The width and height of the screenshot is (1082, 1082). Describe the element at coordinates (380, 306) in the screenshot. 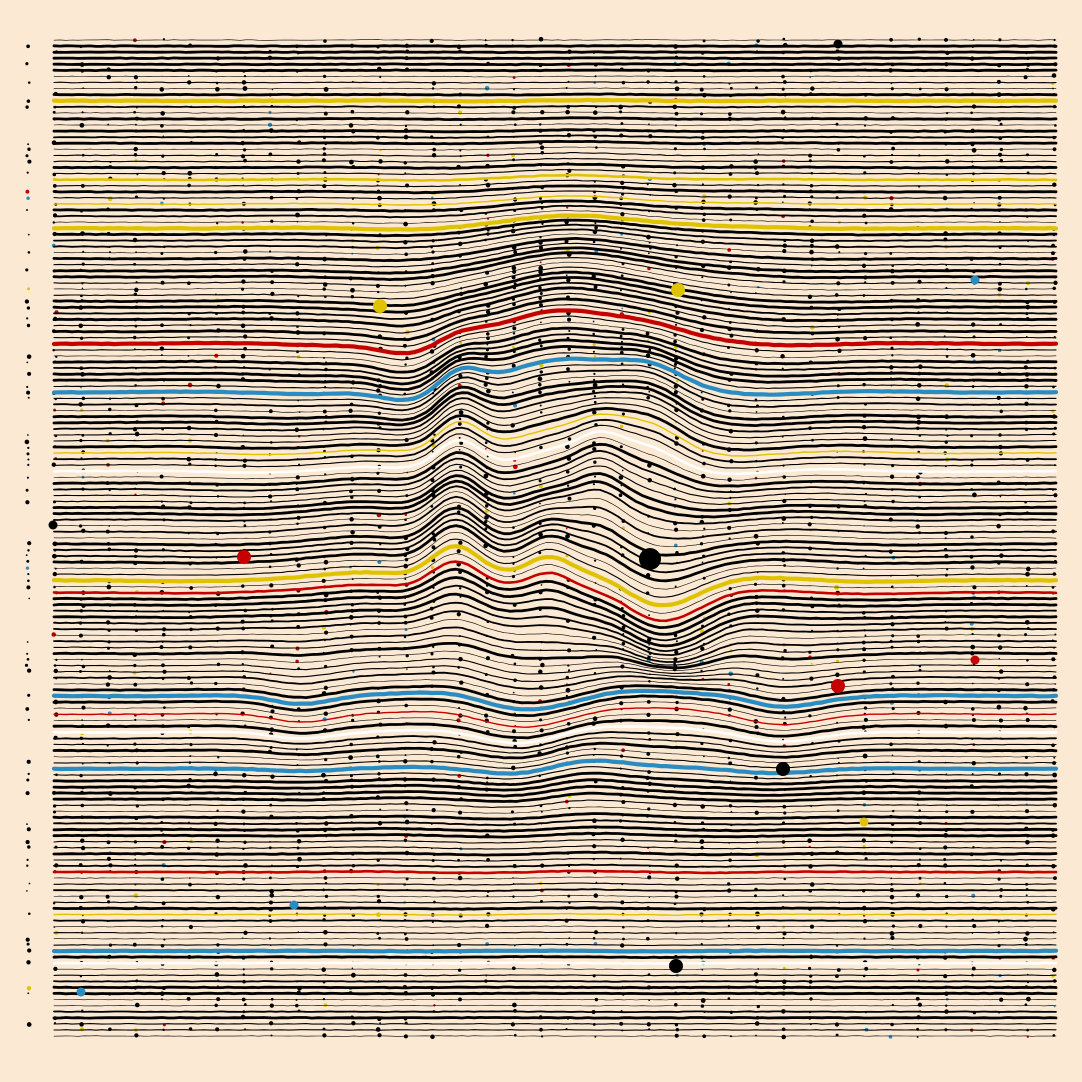

I see `feature-dot-yellow` at that location.